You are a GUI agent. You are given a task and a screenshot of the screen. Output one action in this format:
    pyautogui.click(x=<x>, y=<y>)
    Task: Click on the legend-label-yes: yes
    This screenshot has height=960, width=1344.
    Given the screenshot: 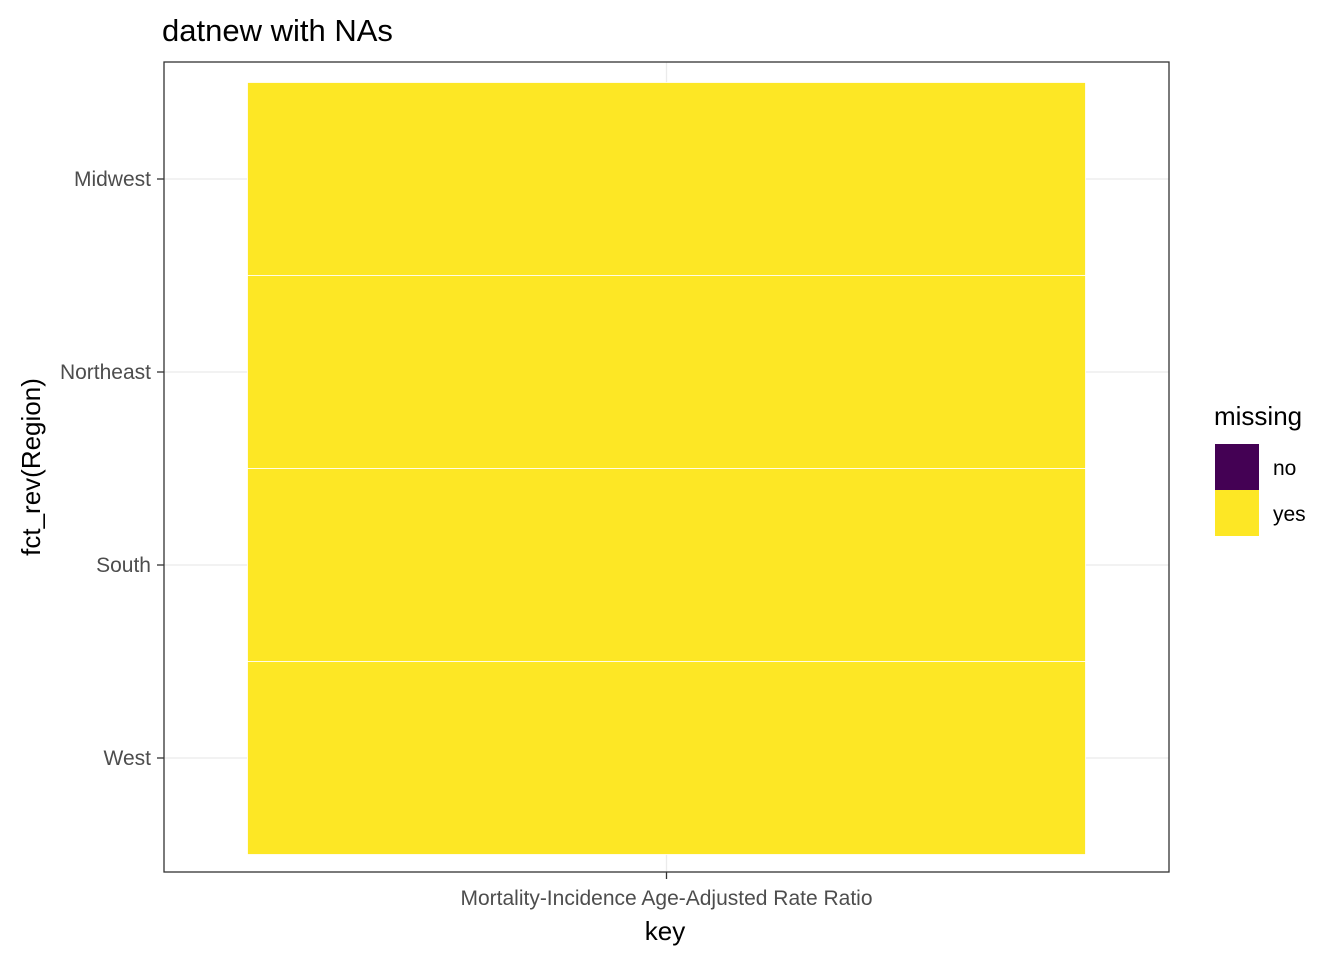 What is the action you would take?
    pyautogui.click(x=1289, y=514)
    